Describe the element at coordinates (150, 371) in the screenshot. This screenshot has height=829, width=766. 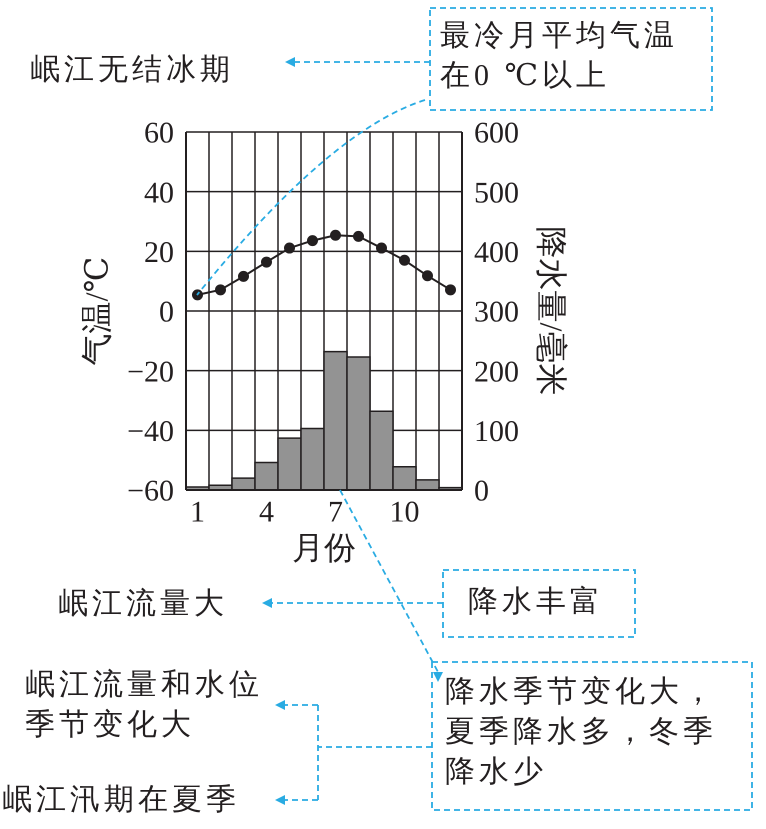
I see `y-tick-label: −20` at that location.